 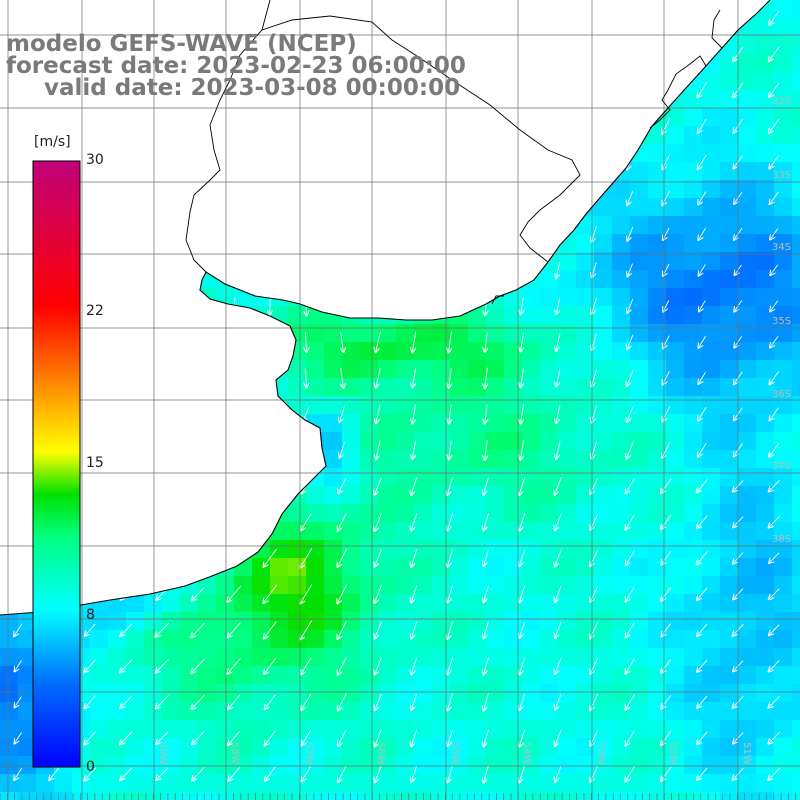 What do you see at coordinates (686, 69) in the screenshot?
I see `lagoon` at bounding box center [686, 69].